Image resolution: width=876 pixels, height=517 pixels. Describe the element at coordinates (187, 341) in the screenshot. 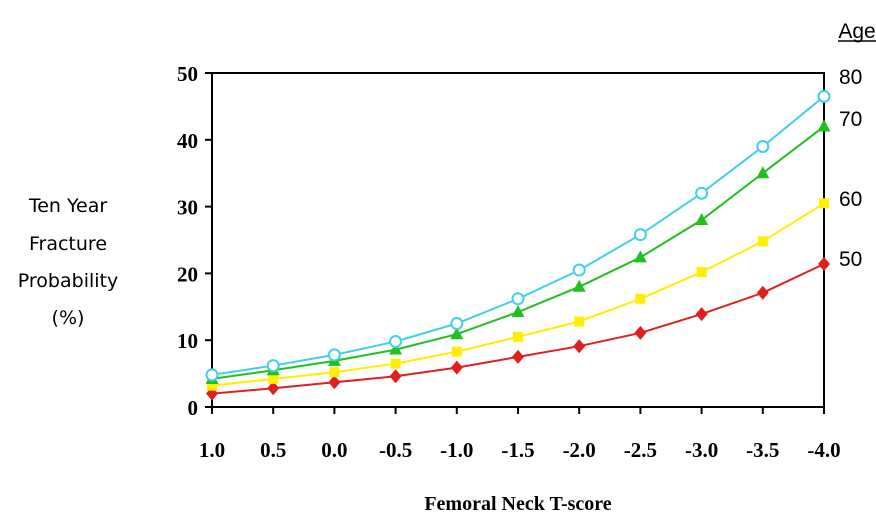

I see `y-tick-label: 10` at that location.